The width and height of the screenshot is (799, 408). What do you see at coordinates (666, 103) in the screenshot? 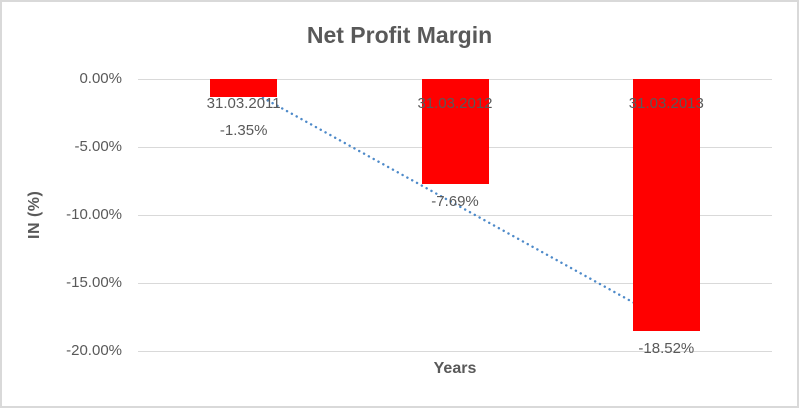
I see `category-label: 31.03.2013` at bounding box center [666, 103].